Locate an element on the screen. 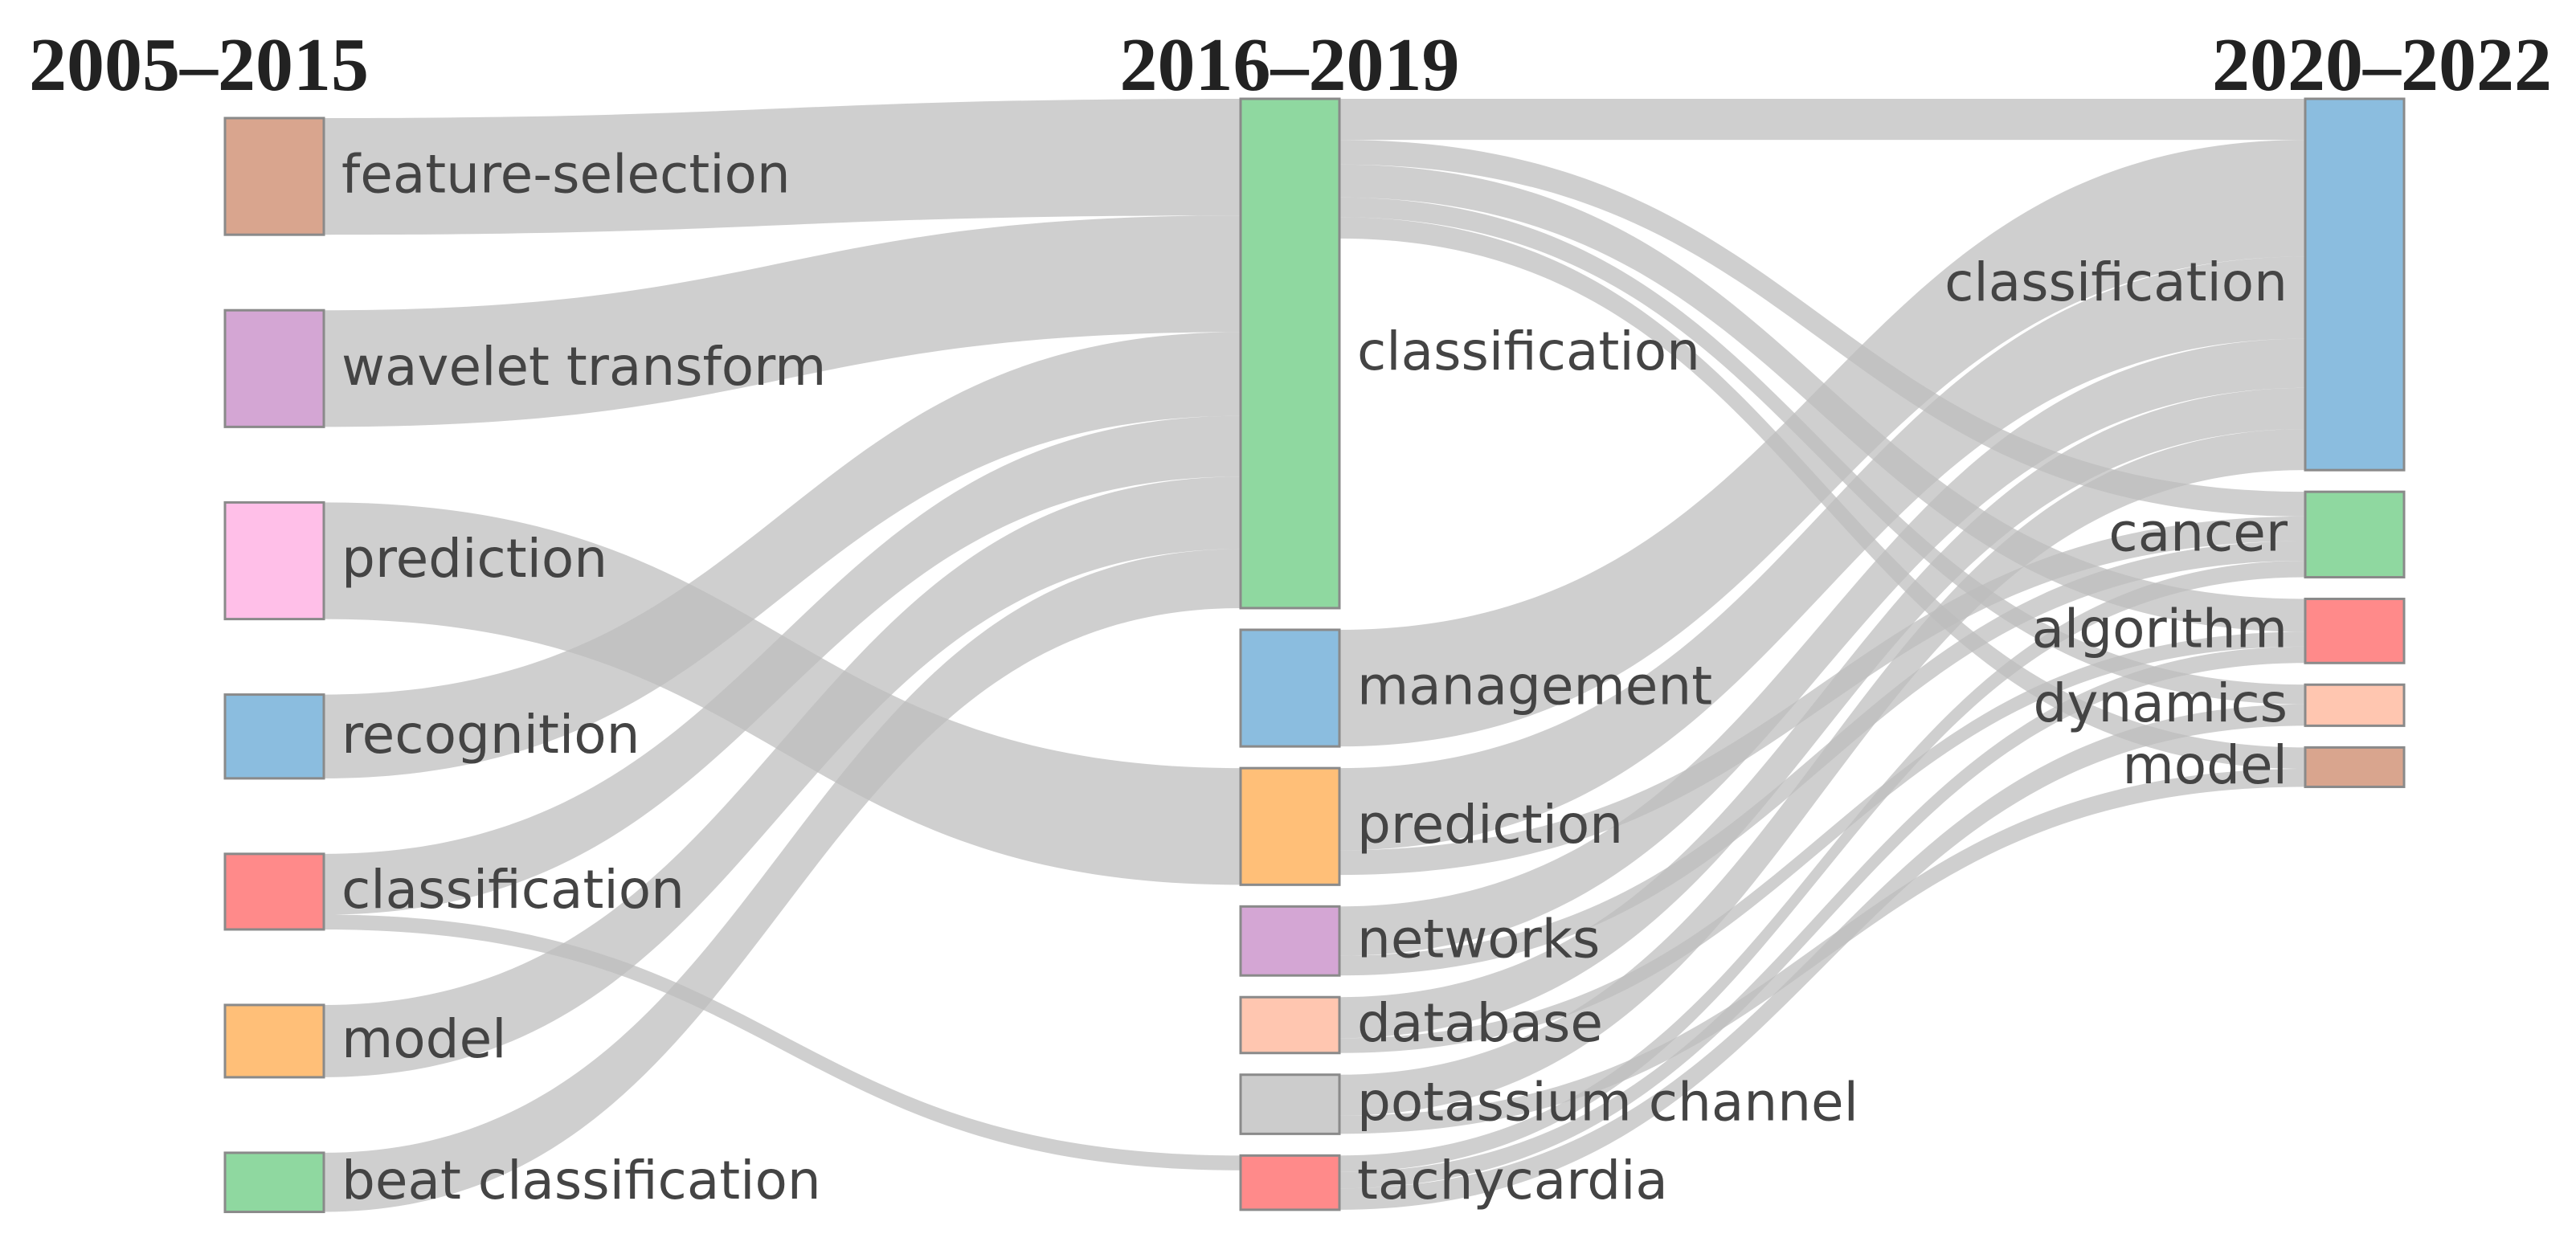 The width and height of the screenshot is (2576, 1242). node-label: tachycardia is located at coordinates (1512, 1180).